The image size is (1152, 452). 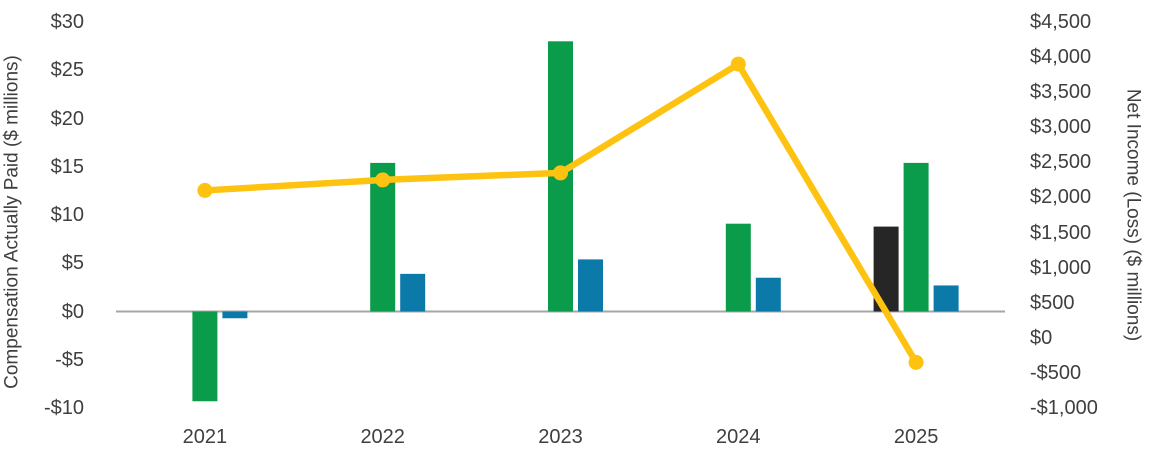 What do you see at coordinates (235, 315) in the screenshot?
I see `bar-blue-bars-2021` at bounding box center [235, 315].